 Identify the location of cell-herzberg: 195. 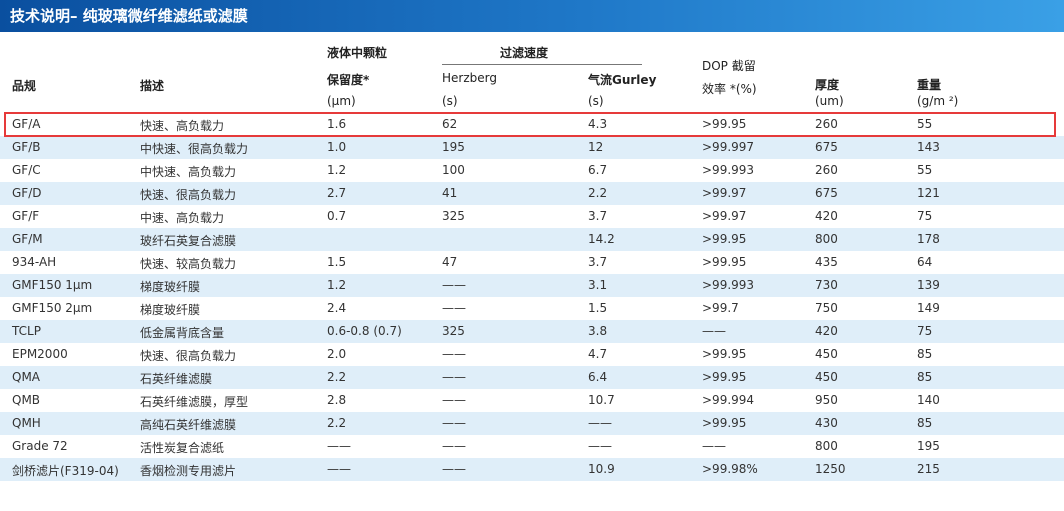
(453, 147).